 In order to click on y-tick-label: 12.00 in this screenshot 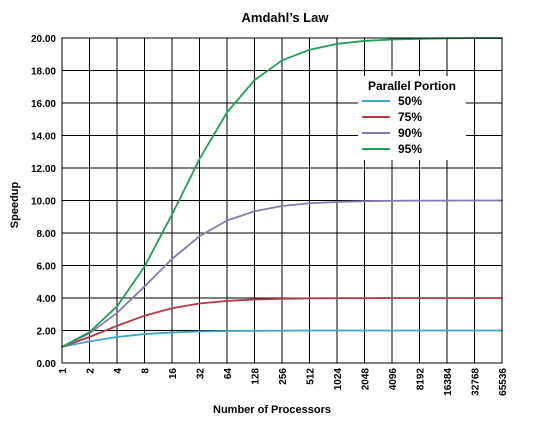, I will do `click(43, 169)`.